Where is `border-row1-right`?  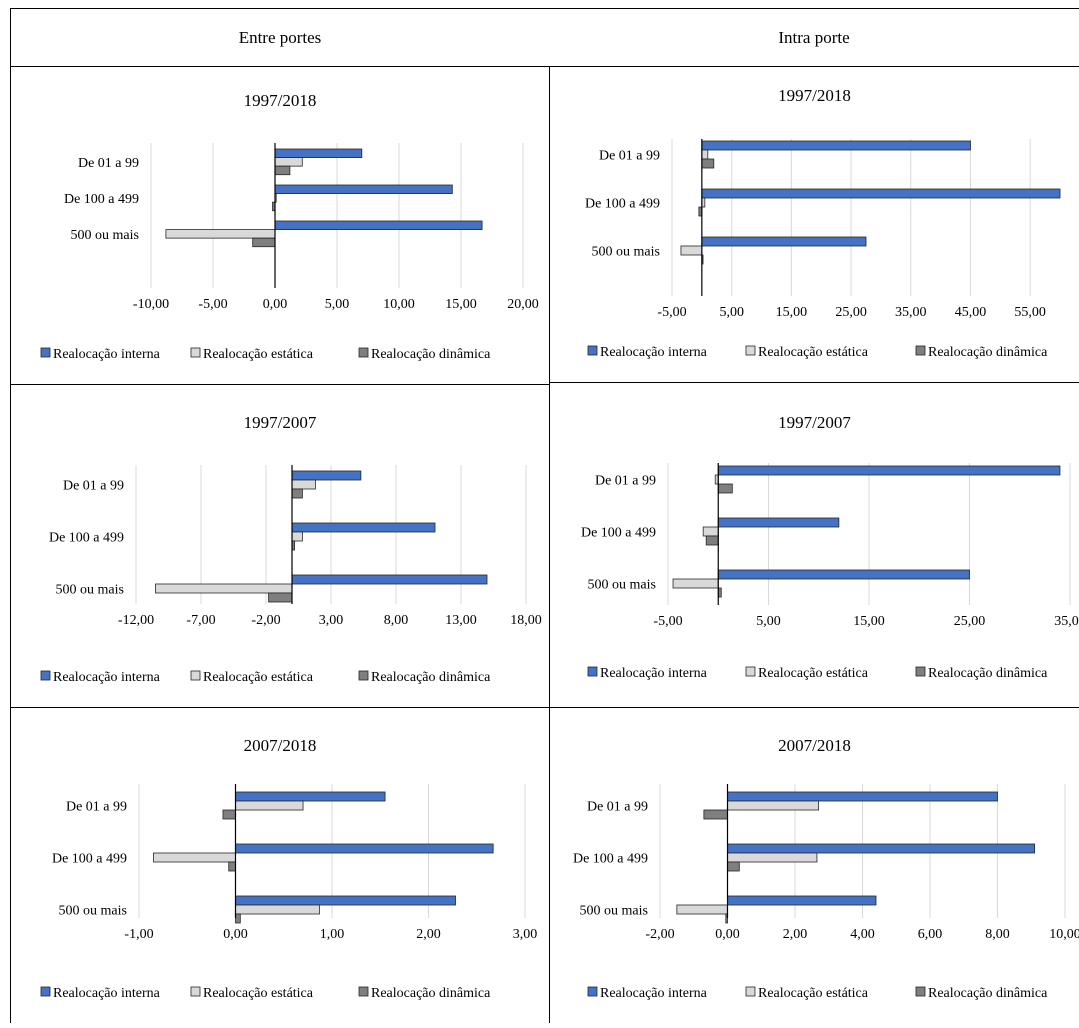 border-row1-right is located at coordinates (814, 382).